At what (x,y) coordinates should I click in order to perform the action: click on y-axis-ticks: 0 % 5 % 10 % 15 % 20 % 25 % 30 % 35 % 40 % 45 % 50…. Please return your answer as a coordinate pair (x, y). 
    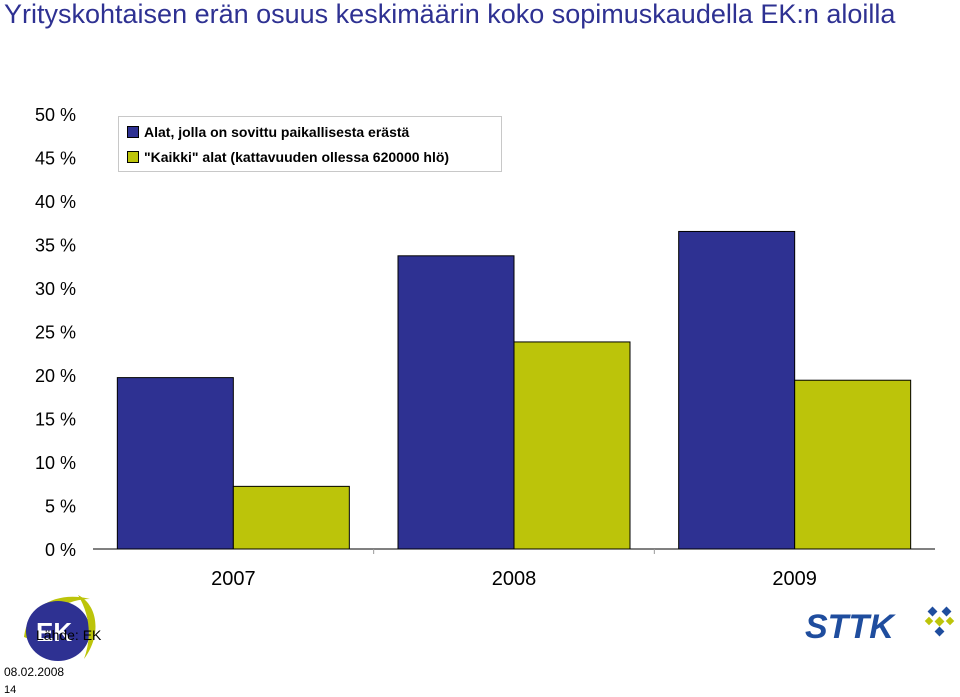
    Looking at the image, I should click on (55, 332).